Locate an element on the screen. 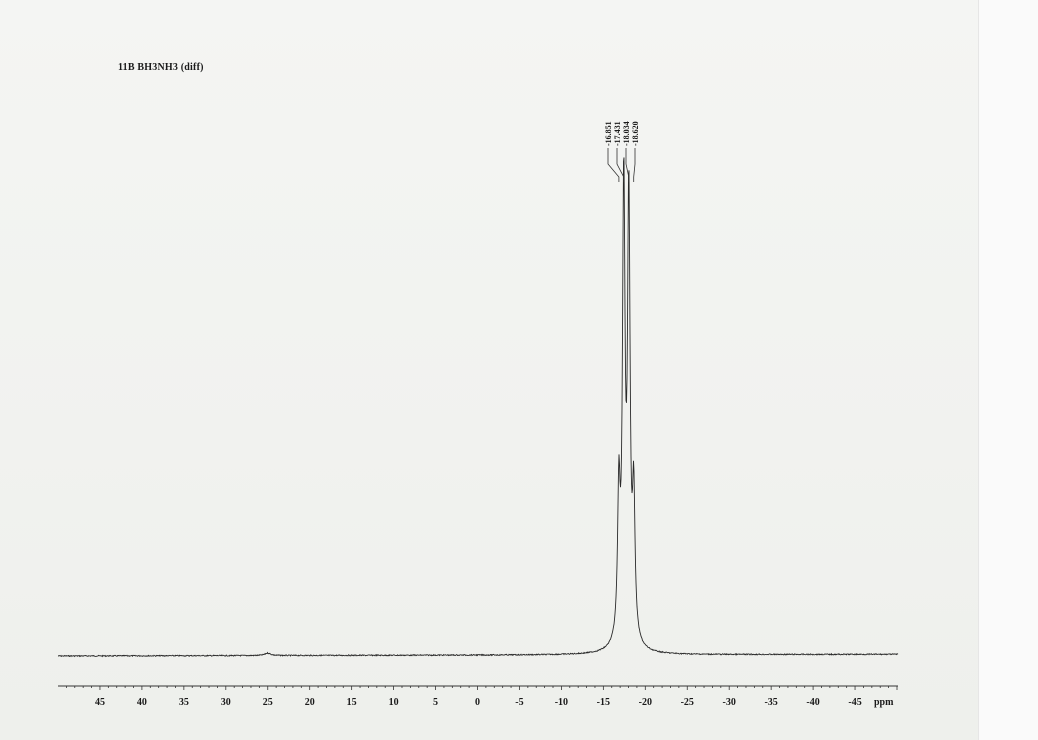 The image size is (1038, 740). x-tick-label: -35 is located at coordinates (770, 702).